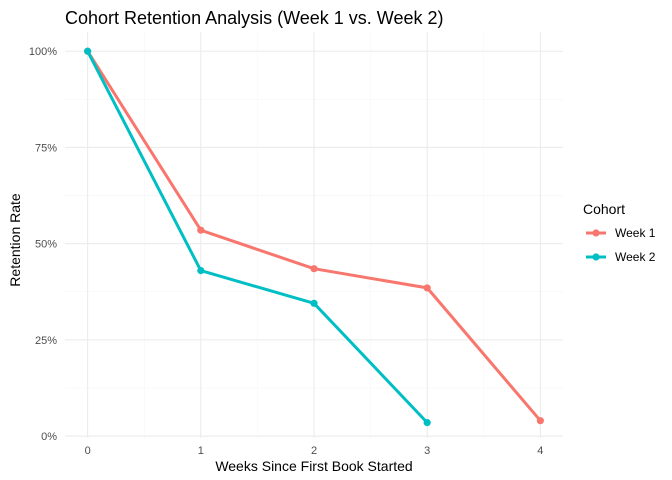  Describe the element at coordinates (540, 451) in the screenshot. I see `x-tick-label: 4` at that location.